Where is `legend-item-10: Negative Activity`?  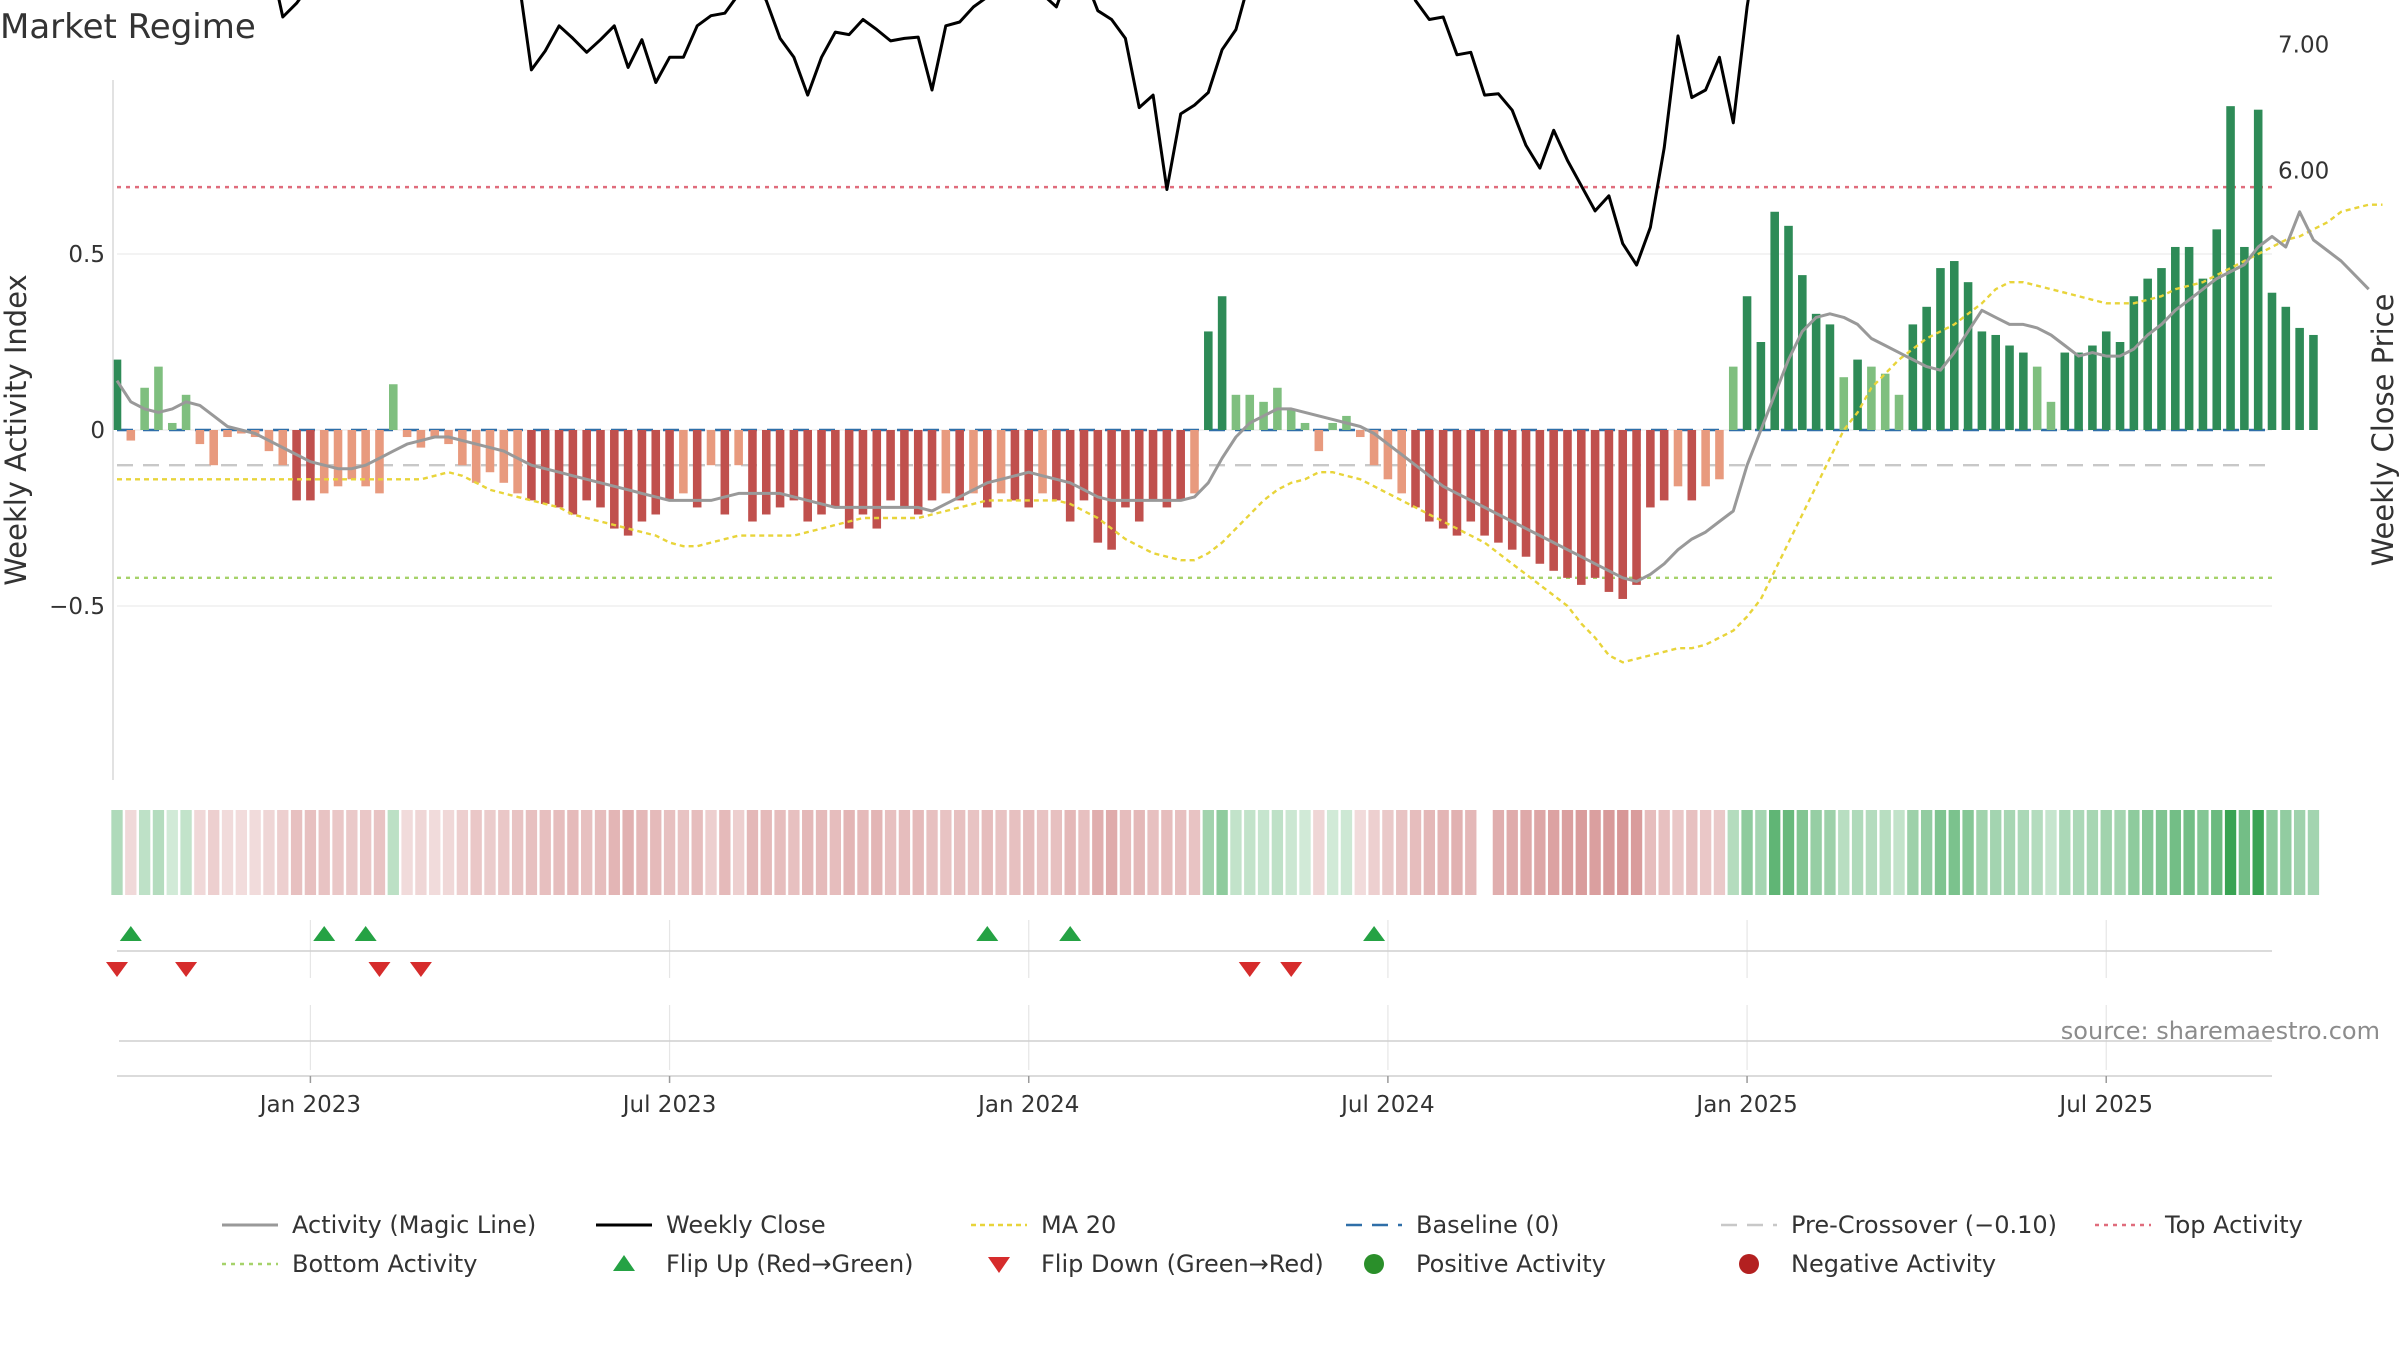
legend-item-10: Negative Activity is located at coordinates (1867, 1264).